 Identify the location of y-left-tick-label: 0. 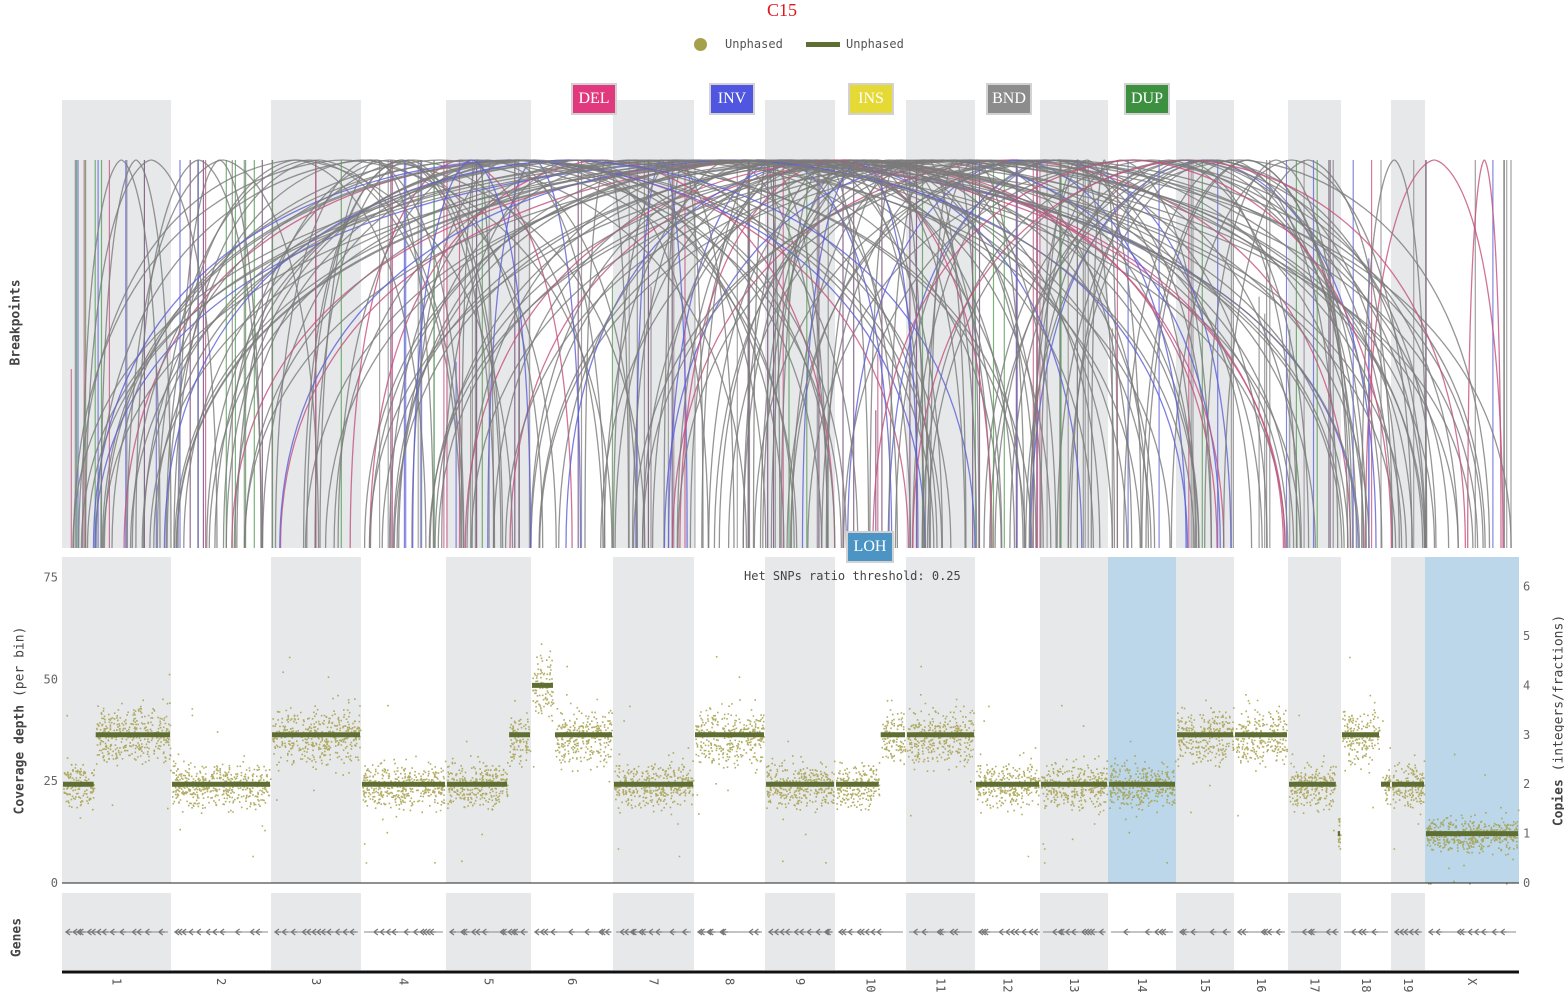
(54, 883).